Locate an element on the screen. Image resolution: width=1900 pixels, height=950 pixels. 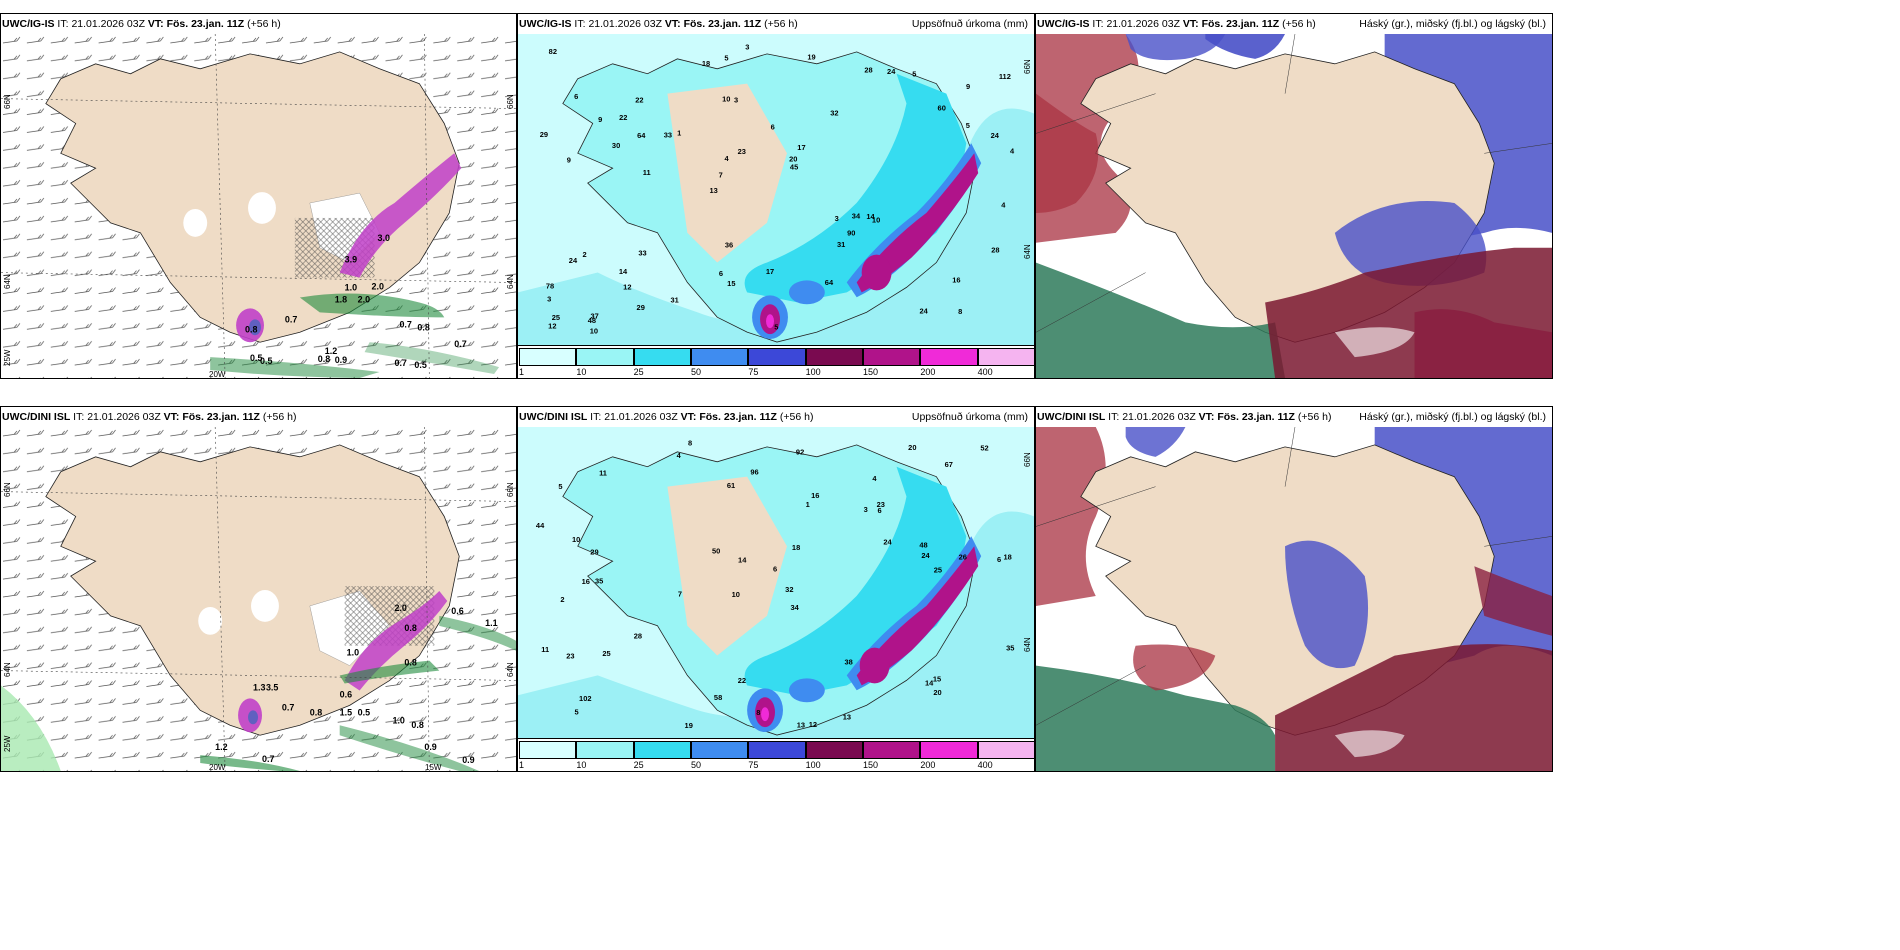
precip-colorbar: 1 10 25 50 75 100 150 200 400 is located at coordinates (776, 361).